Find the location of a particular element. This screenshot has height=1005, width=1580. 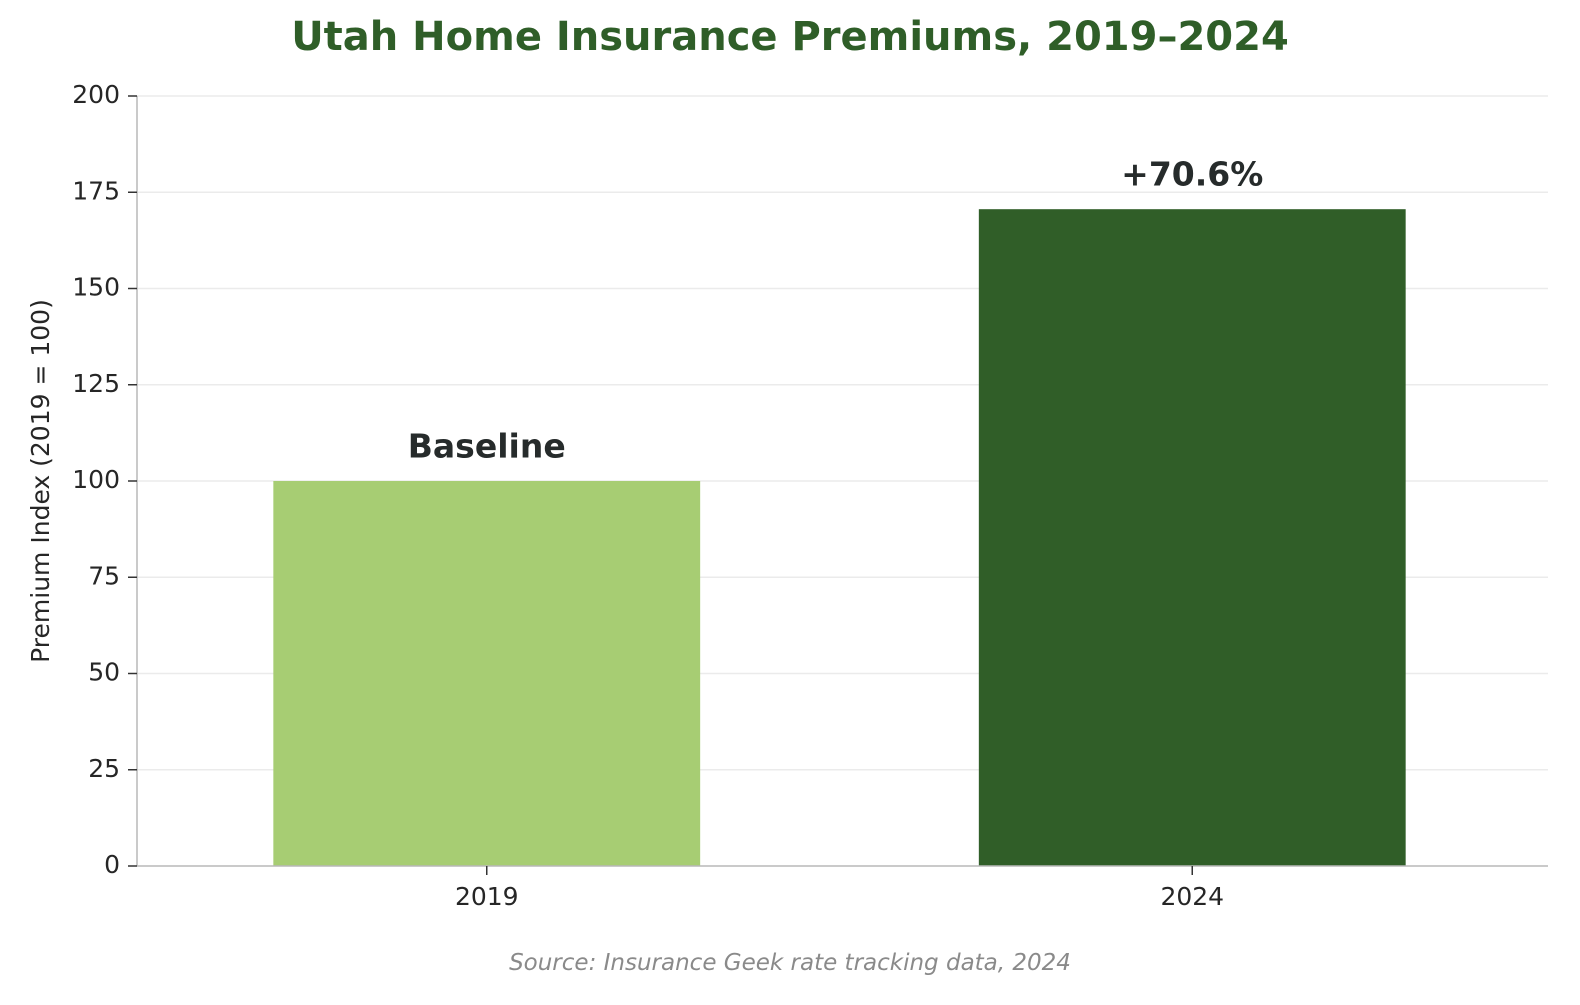

x-tick-label: 2024 is located at coordinates (1192, 896).